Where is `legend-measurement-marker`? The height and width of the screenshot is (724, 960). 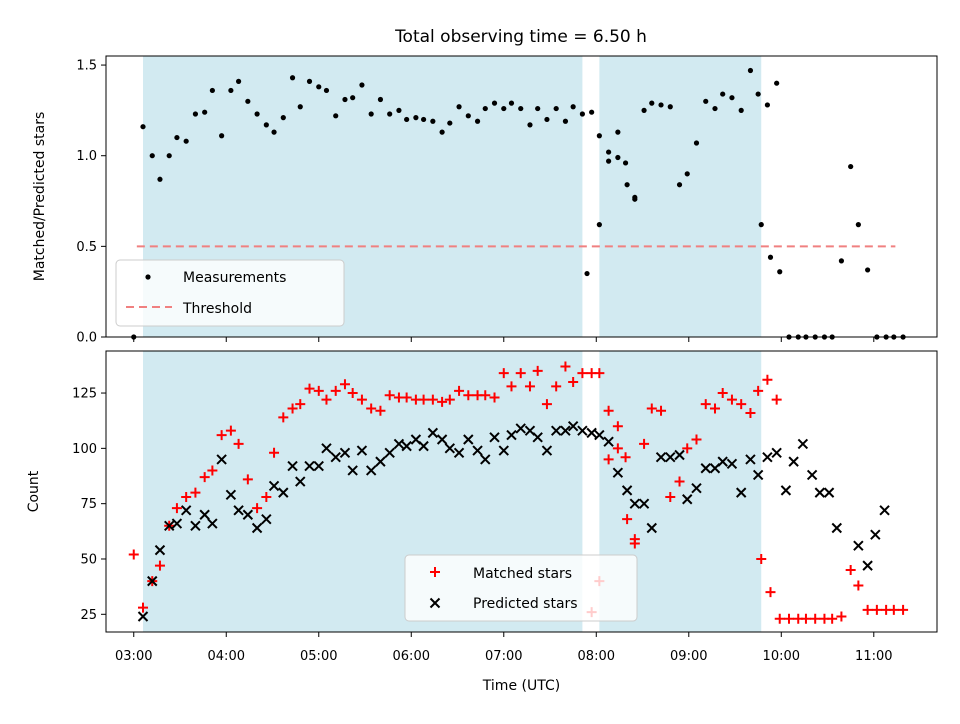 legend-measurement-marker is located at coordinates (148, 277).